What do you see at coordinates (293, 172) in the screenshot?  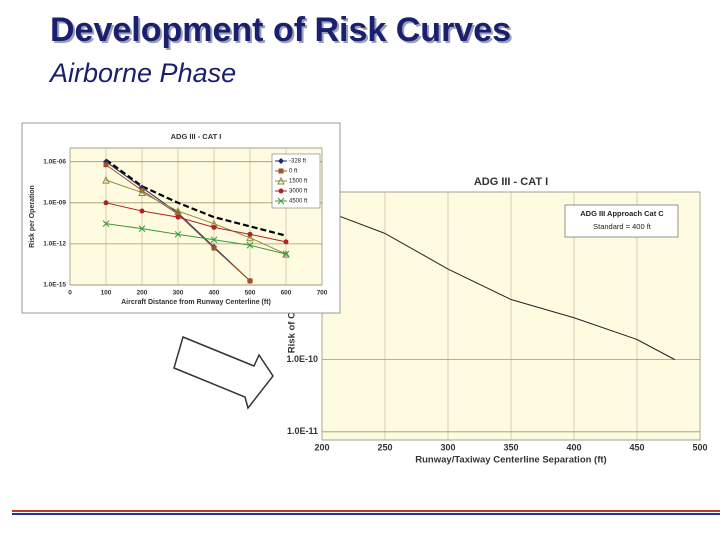 I see `legend-label: 0 ft` at bounding box center [293, 172].